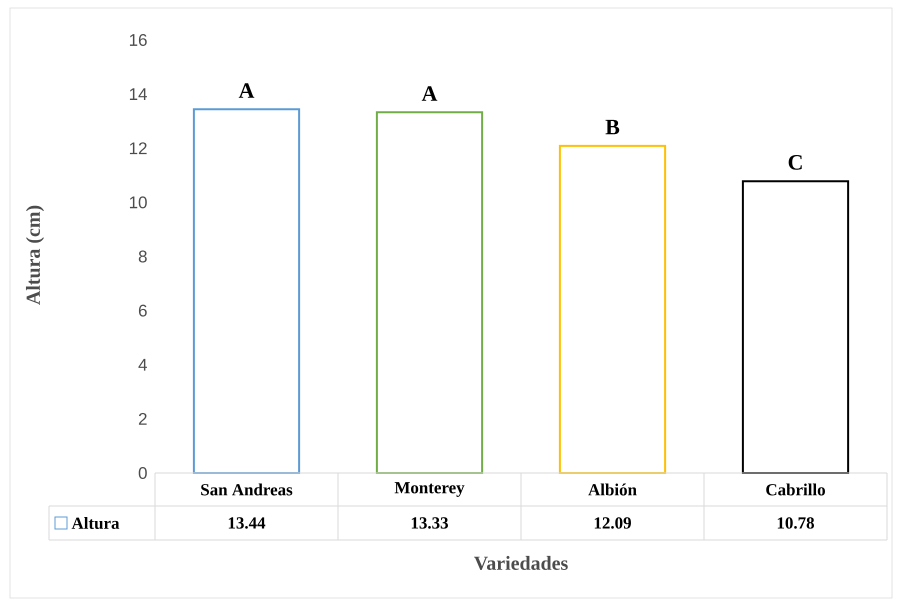  I want to click on data-label: 13.44, so click(247, 523).